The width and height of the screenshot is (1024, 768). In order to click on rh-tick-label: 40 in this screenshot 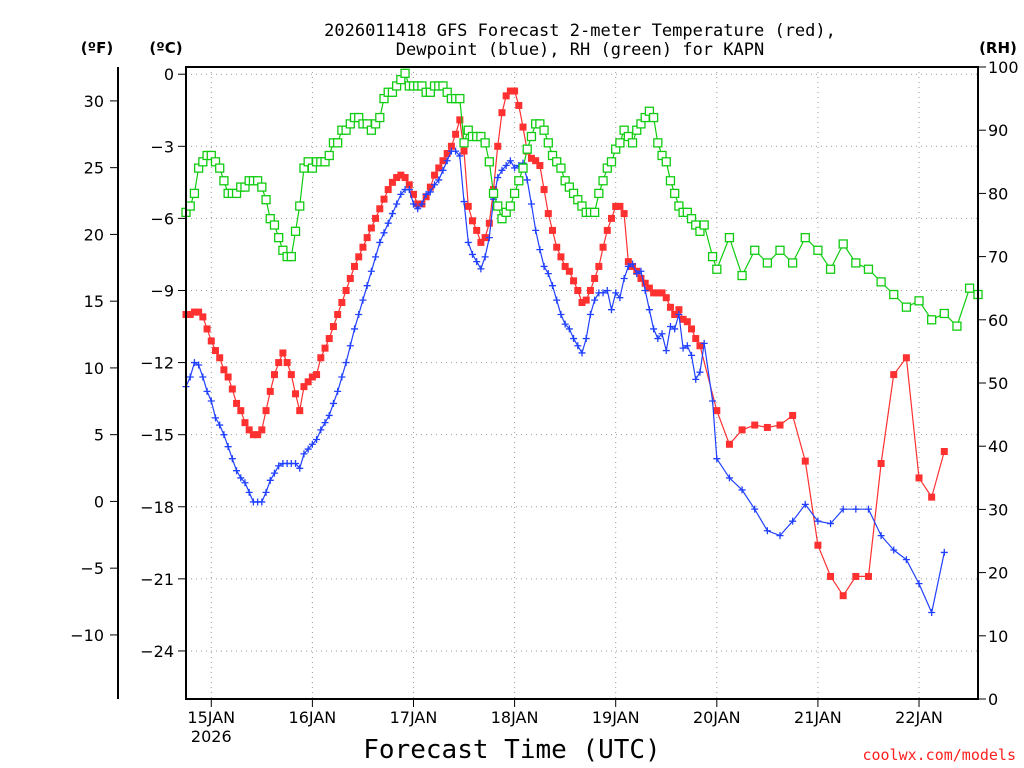, I will do `click(998, 446)`.